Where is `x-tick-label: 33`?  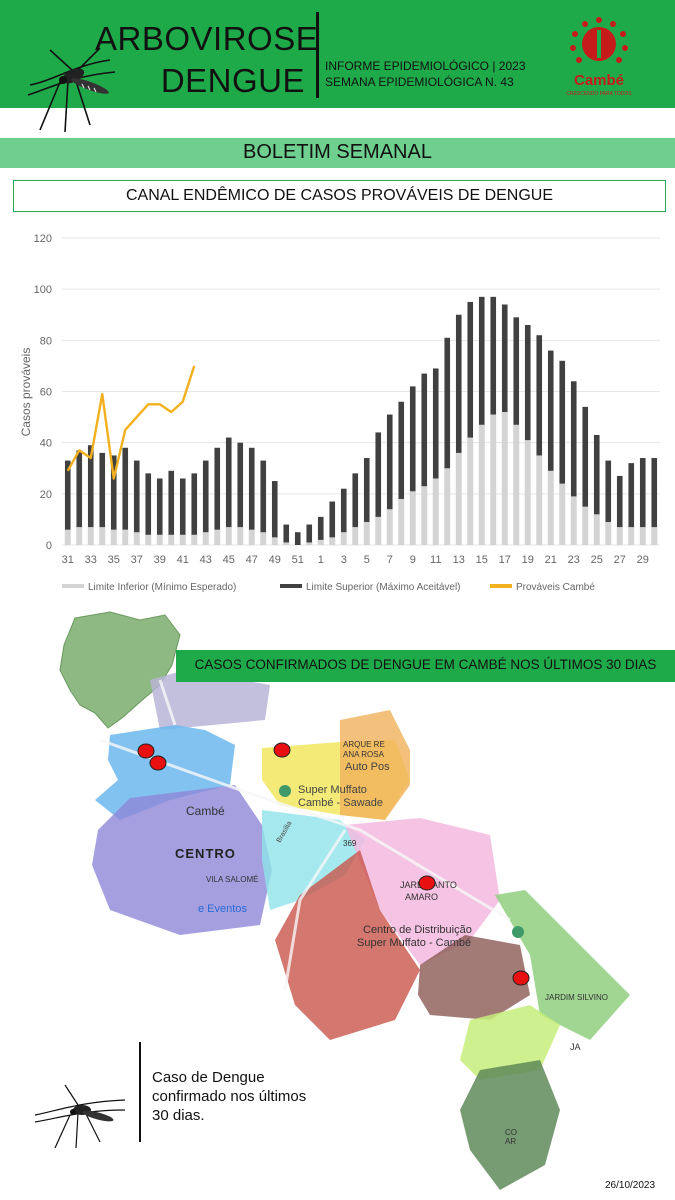 x-tick-label: 33 is located at coordinates (91, 560).